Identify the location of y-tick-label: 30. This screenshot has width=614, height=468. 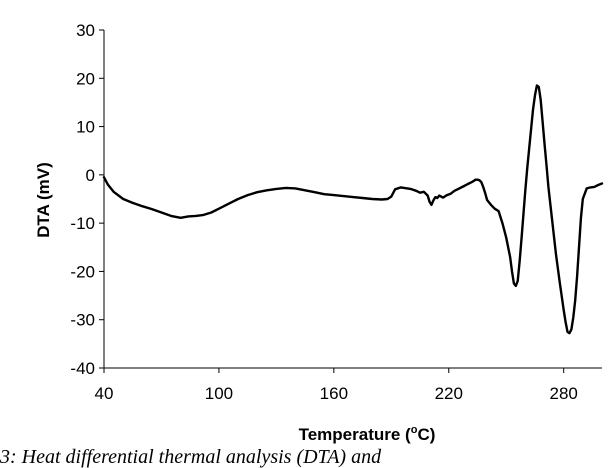
(85, 30).